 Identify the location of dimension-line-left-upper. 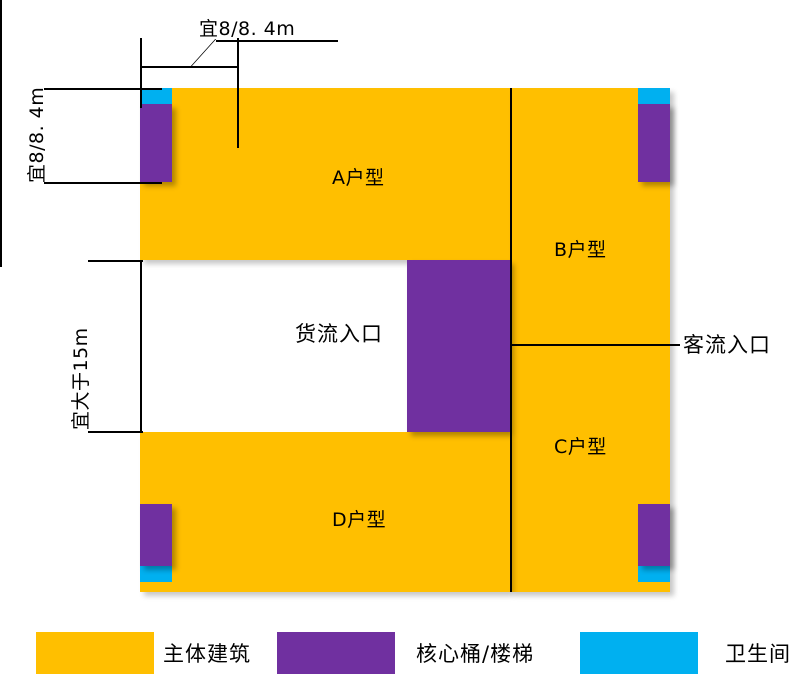
(1, 47).